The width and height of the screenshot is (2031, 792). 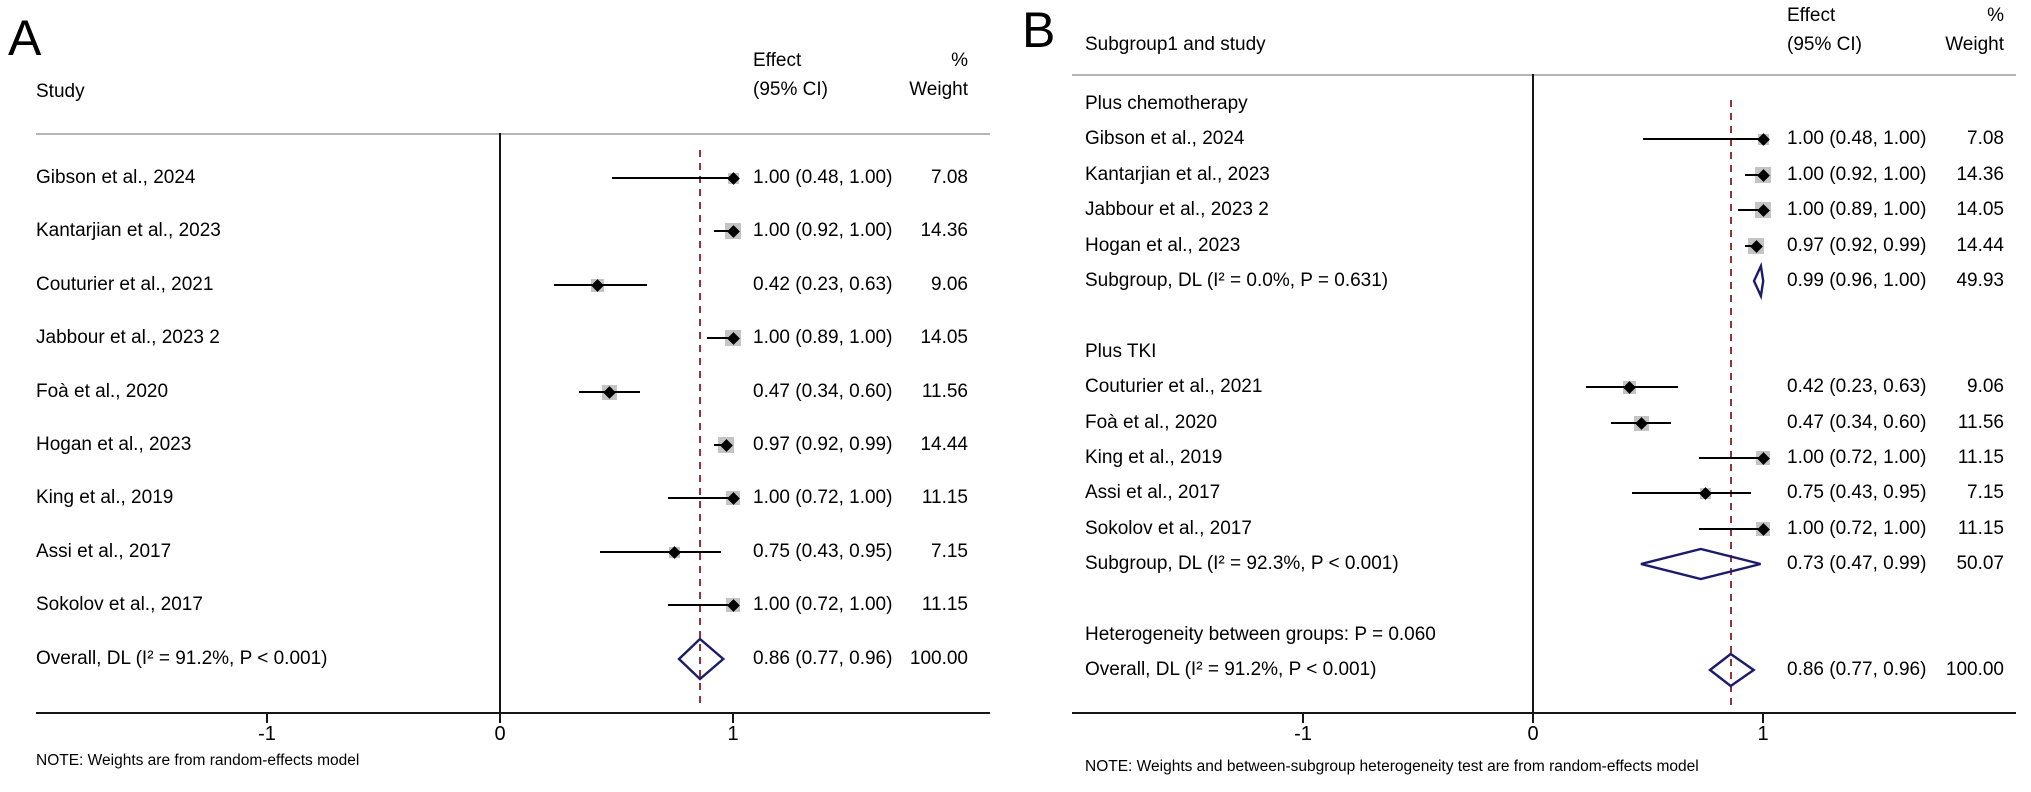 What do you see at coordinates (944, 391) in the screenshot?
I see `weight-value: 11.56` at bounding box center [944, 391].